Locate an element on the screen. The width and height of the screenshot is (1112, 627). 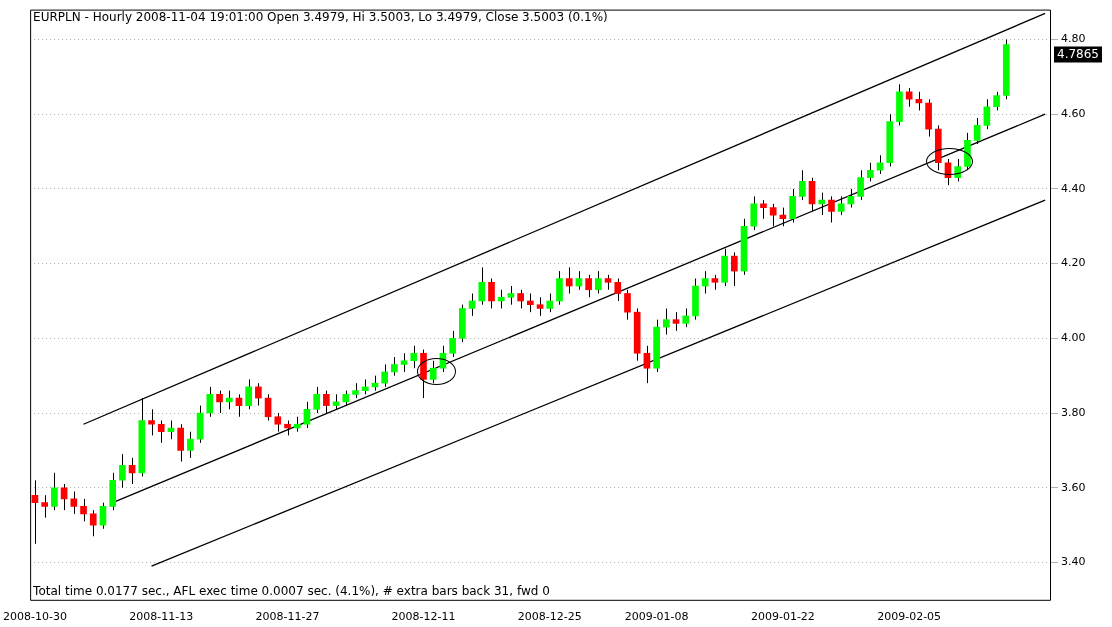
y-tick-label: 4.60 is located at coordinates (1073, 114).